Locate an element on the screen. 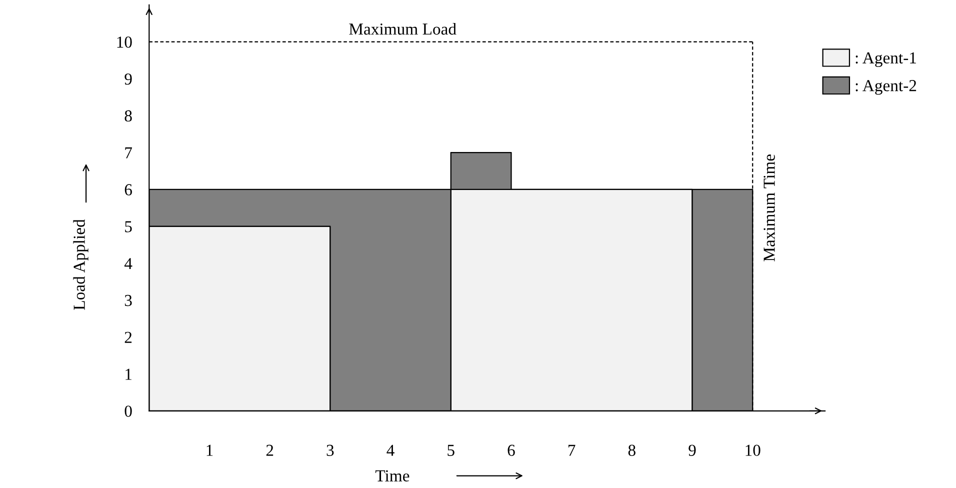  x-axis-title: Time is located at coordinates (392, 476).